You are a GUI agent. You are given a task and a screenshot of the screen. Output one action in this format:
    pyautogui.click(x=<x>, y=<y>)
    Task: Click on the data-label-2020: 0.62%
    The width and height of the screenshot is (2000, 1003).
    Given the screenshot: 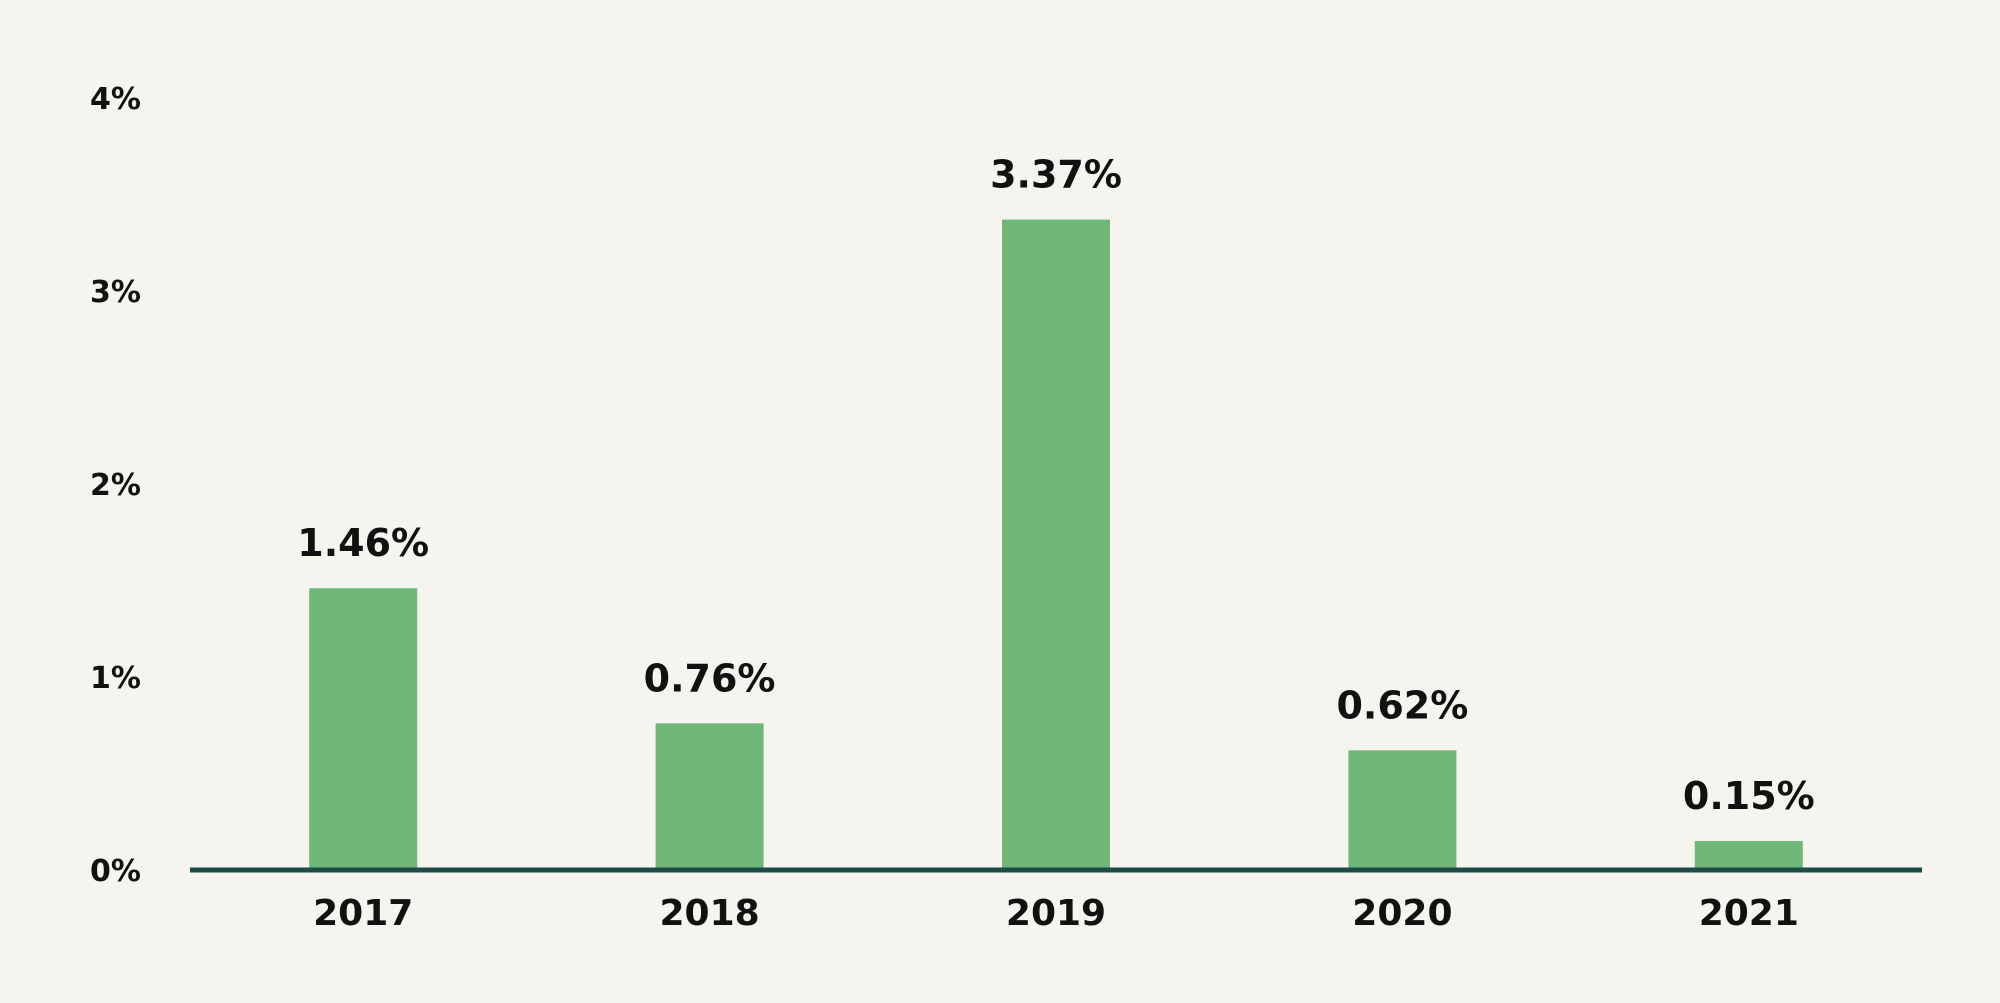 What is the action you would take?
    pyautogui.click(x=1402, y=705)
    